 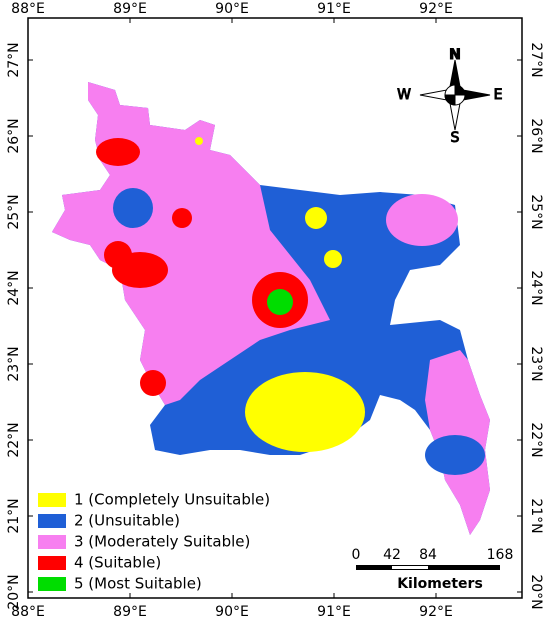 I want to click on scale-bar: Kilometers, so click(x=428, y=578).